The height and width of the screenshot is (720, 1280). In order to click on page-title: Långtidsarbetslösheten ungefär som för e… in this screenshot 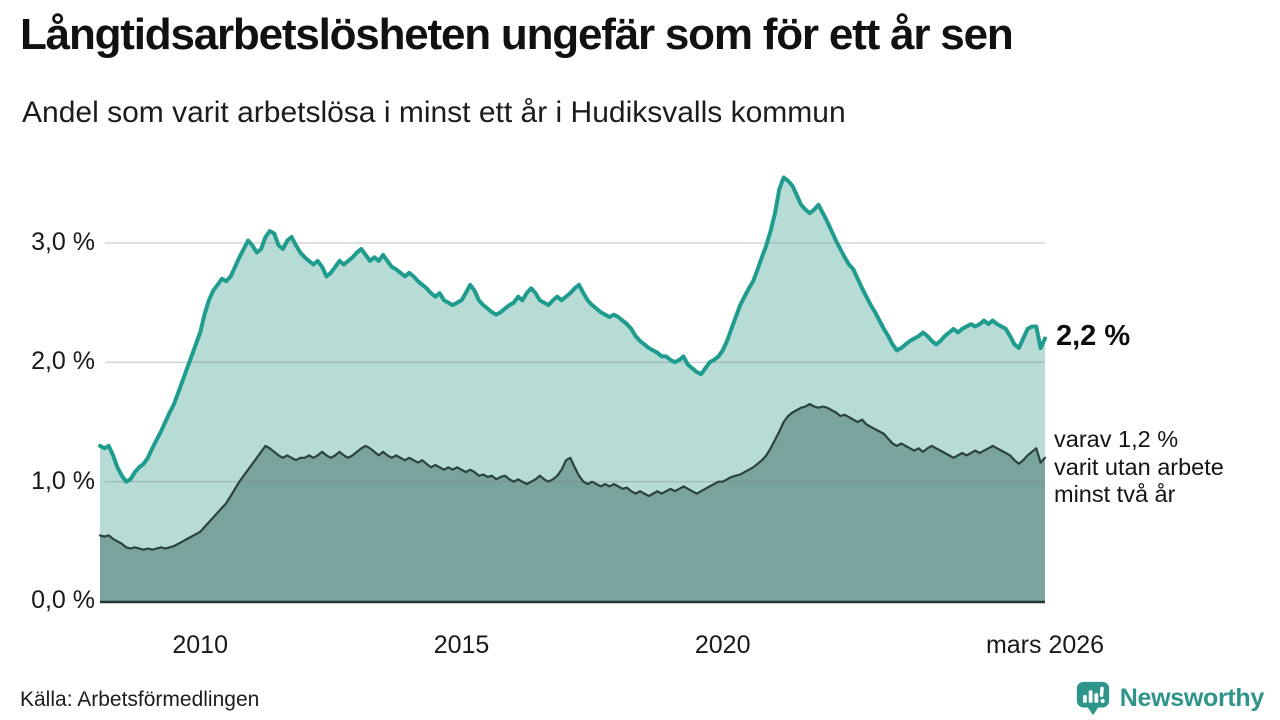, I will do `click(517, 34)`.